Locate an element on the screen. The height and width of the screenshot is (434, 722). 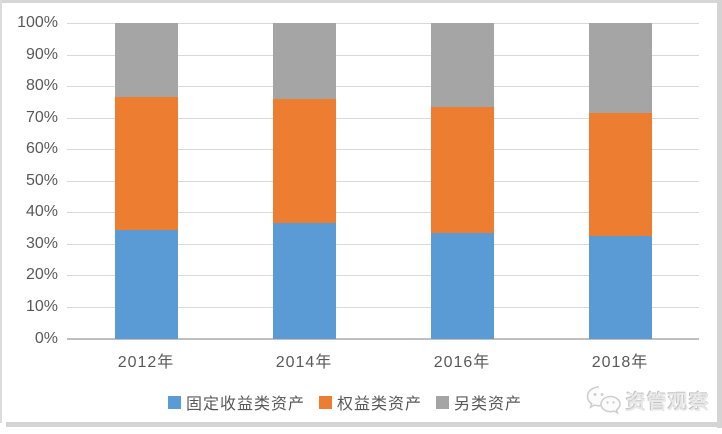
y-axis-tick-label: 50% is located at coordinates (41, 180).